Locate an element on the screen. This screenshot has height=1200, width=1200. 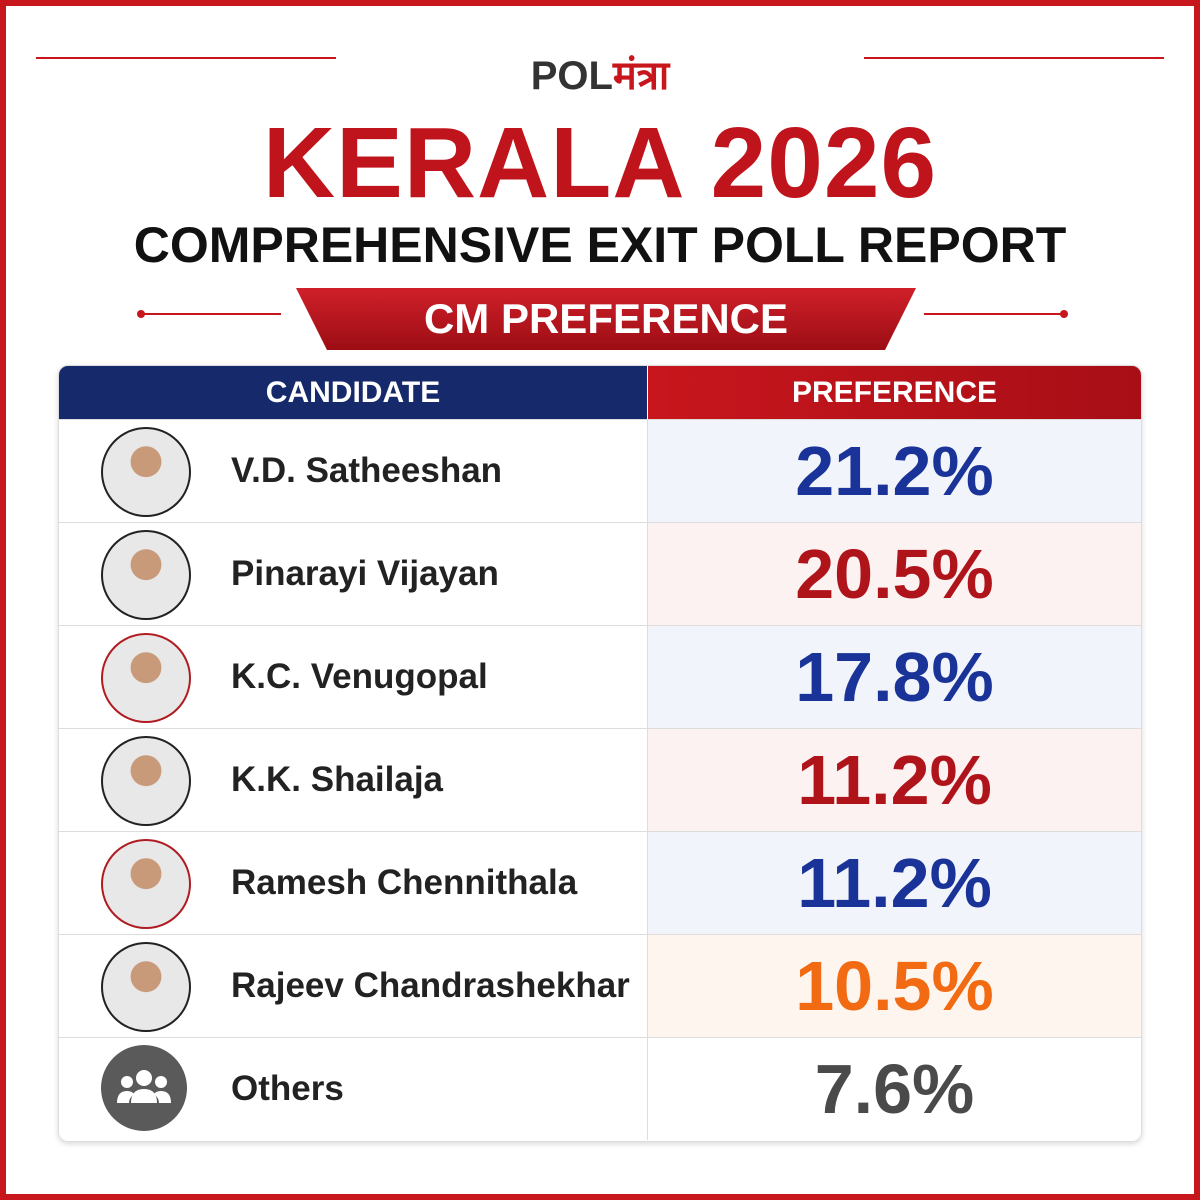
group-glyph is located at coordinates (144, 1086).